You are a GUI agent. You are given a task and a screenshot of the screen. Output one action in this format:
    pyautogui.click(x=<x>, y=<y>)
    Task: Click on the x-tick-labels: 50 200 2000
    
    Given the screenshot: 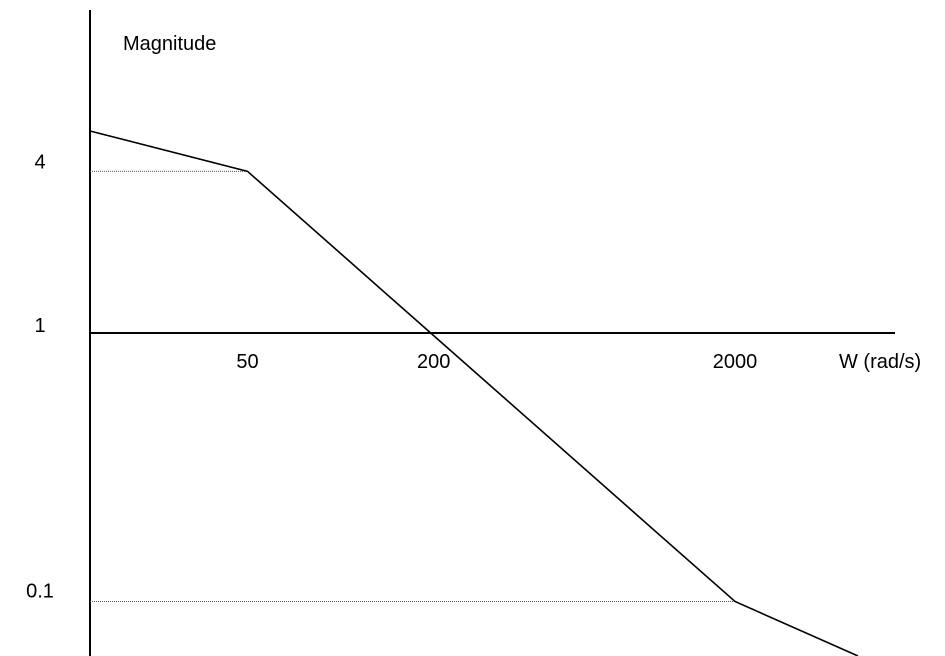 What is the action you would take?
    pyautogui.click(x=496, y=362)
    